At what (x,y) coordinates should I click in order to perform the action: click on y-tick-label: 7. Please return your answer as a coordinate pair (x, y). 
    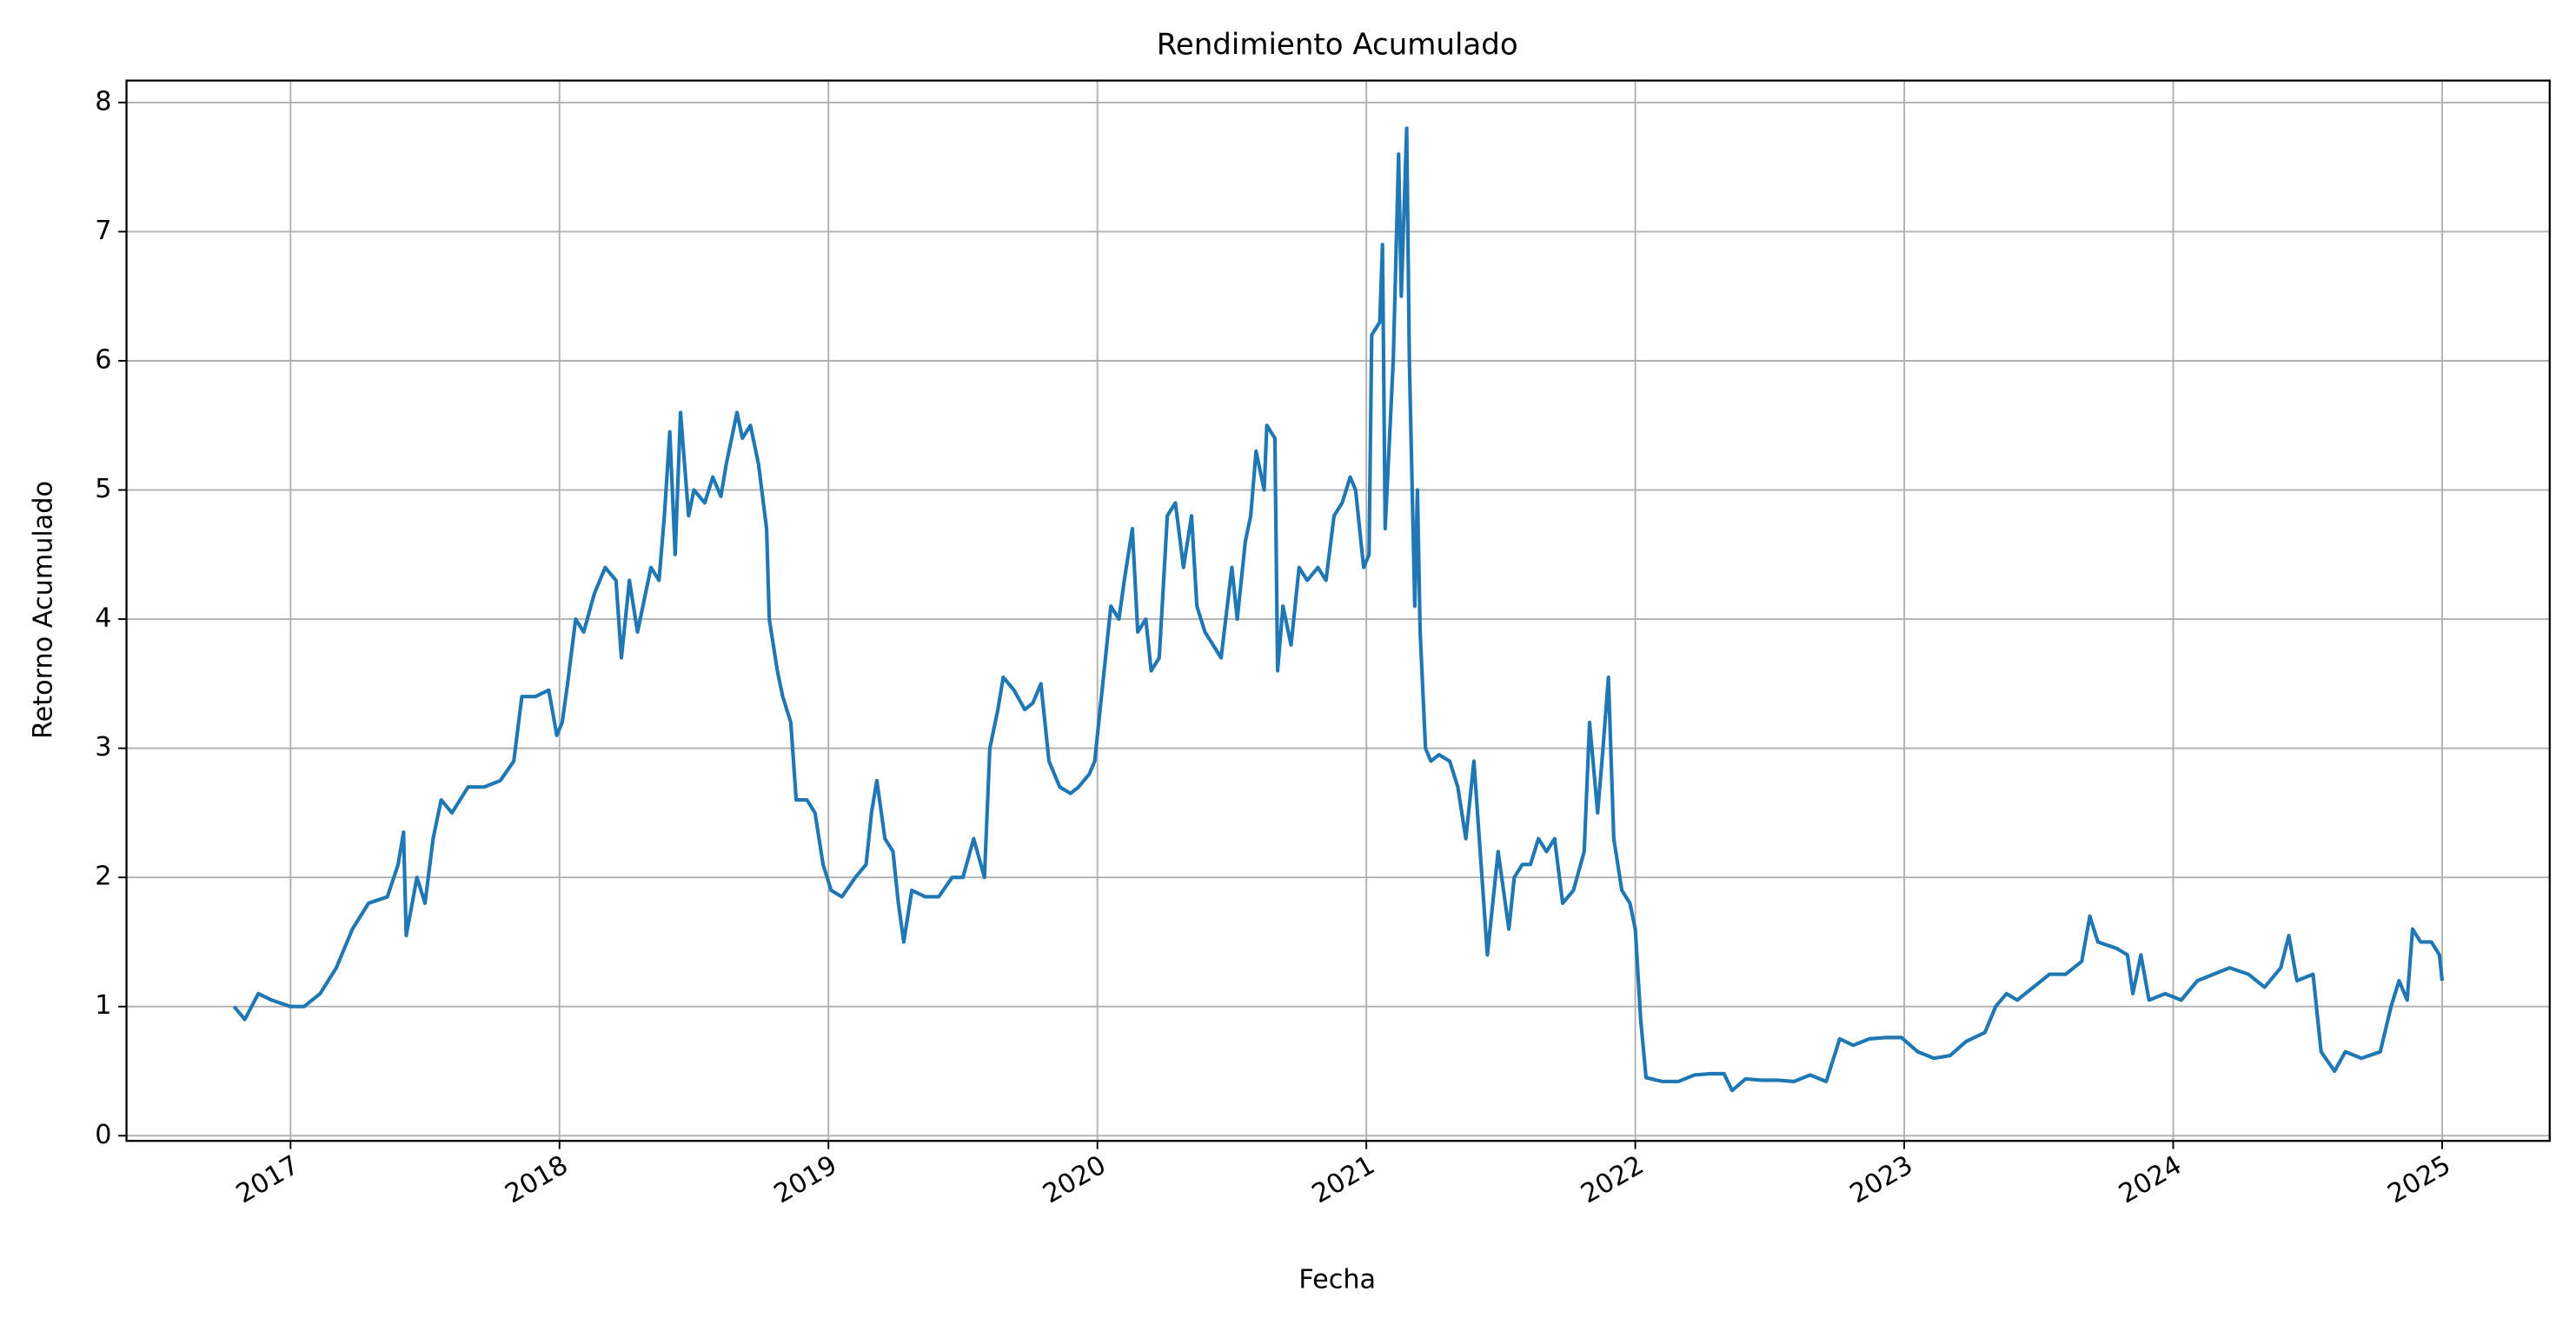
    Looking at the image, I should click on (103, 231).